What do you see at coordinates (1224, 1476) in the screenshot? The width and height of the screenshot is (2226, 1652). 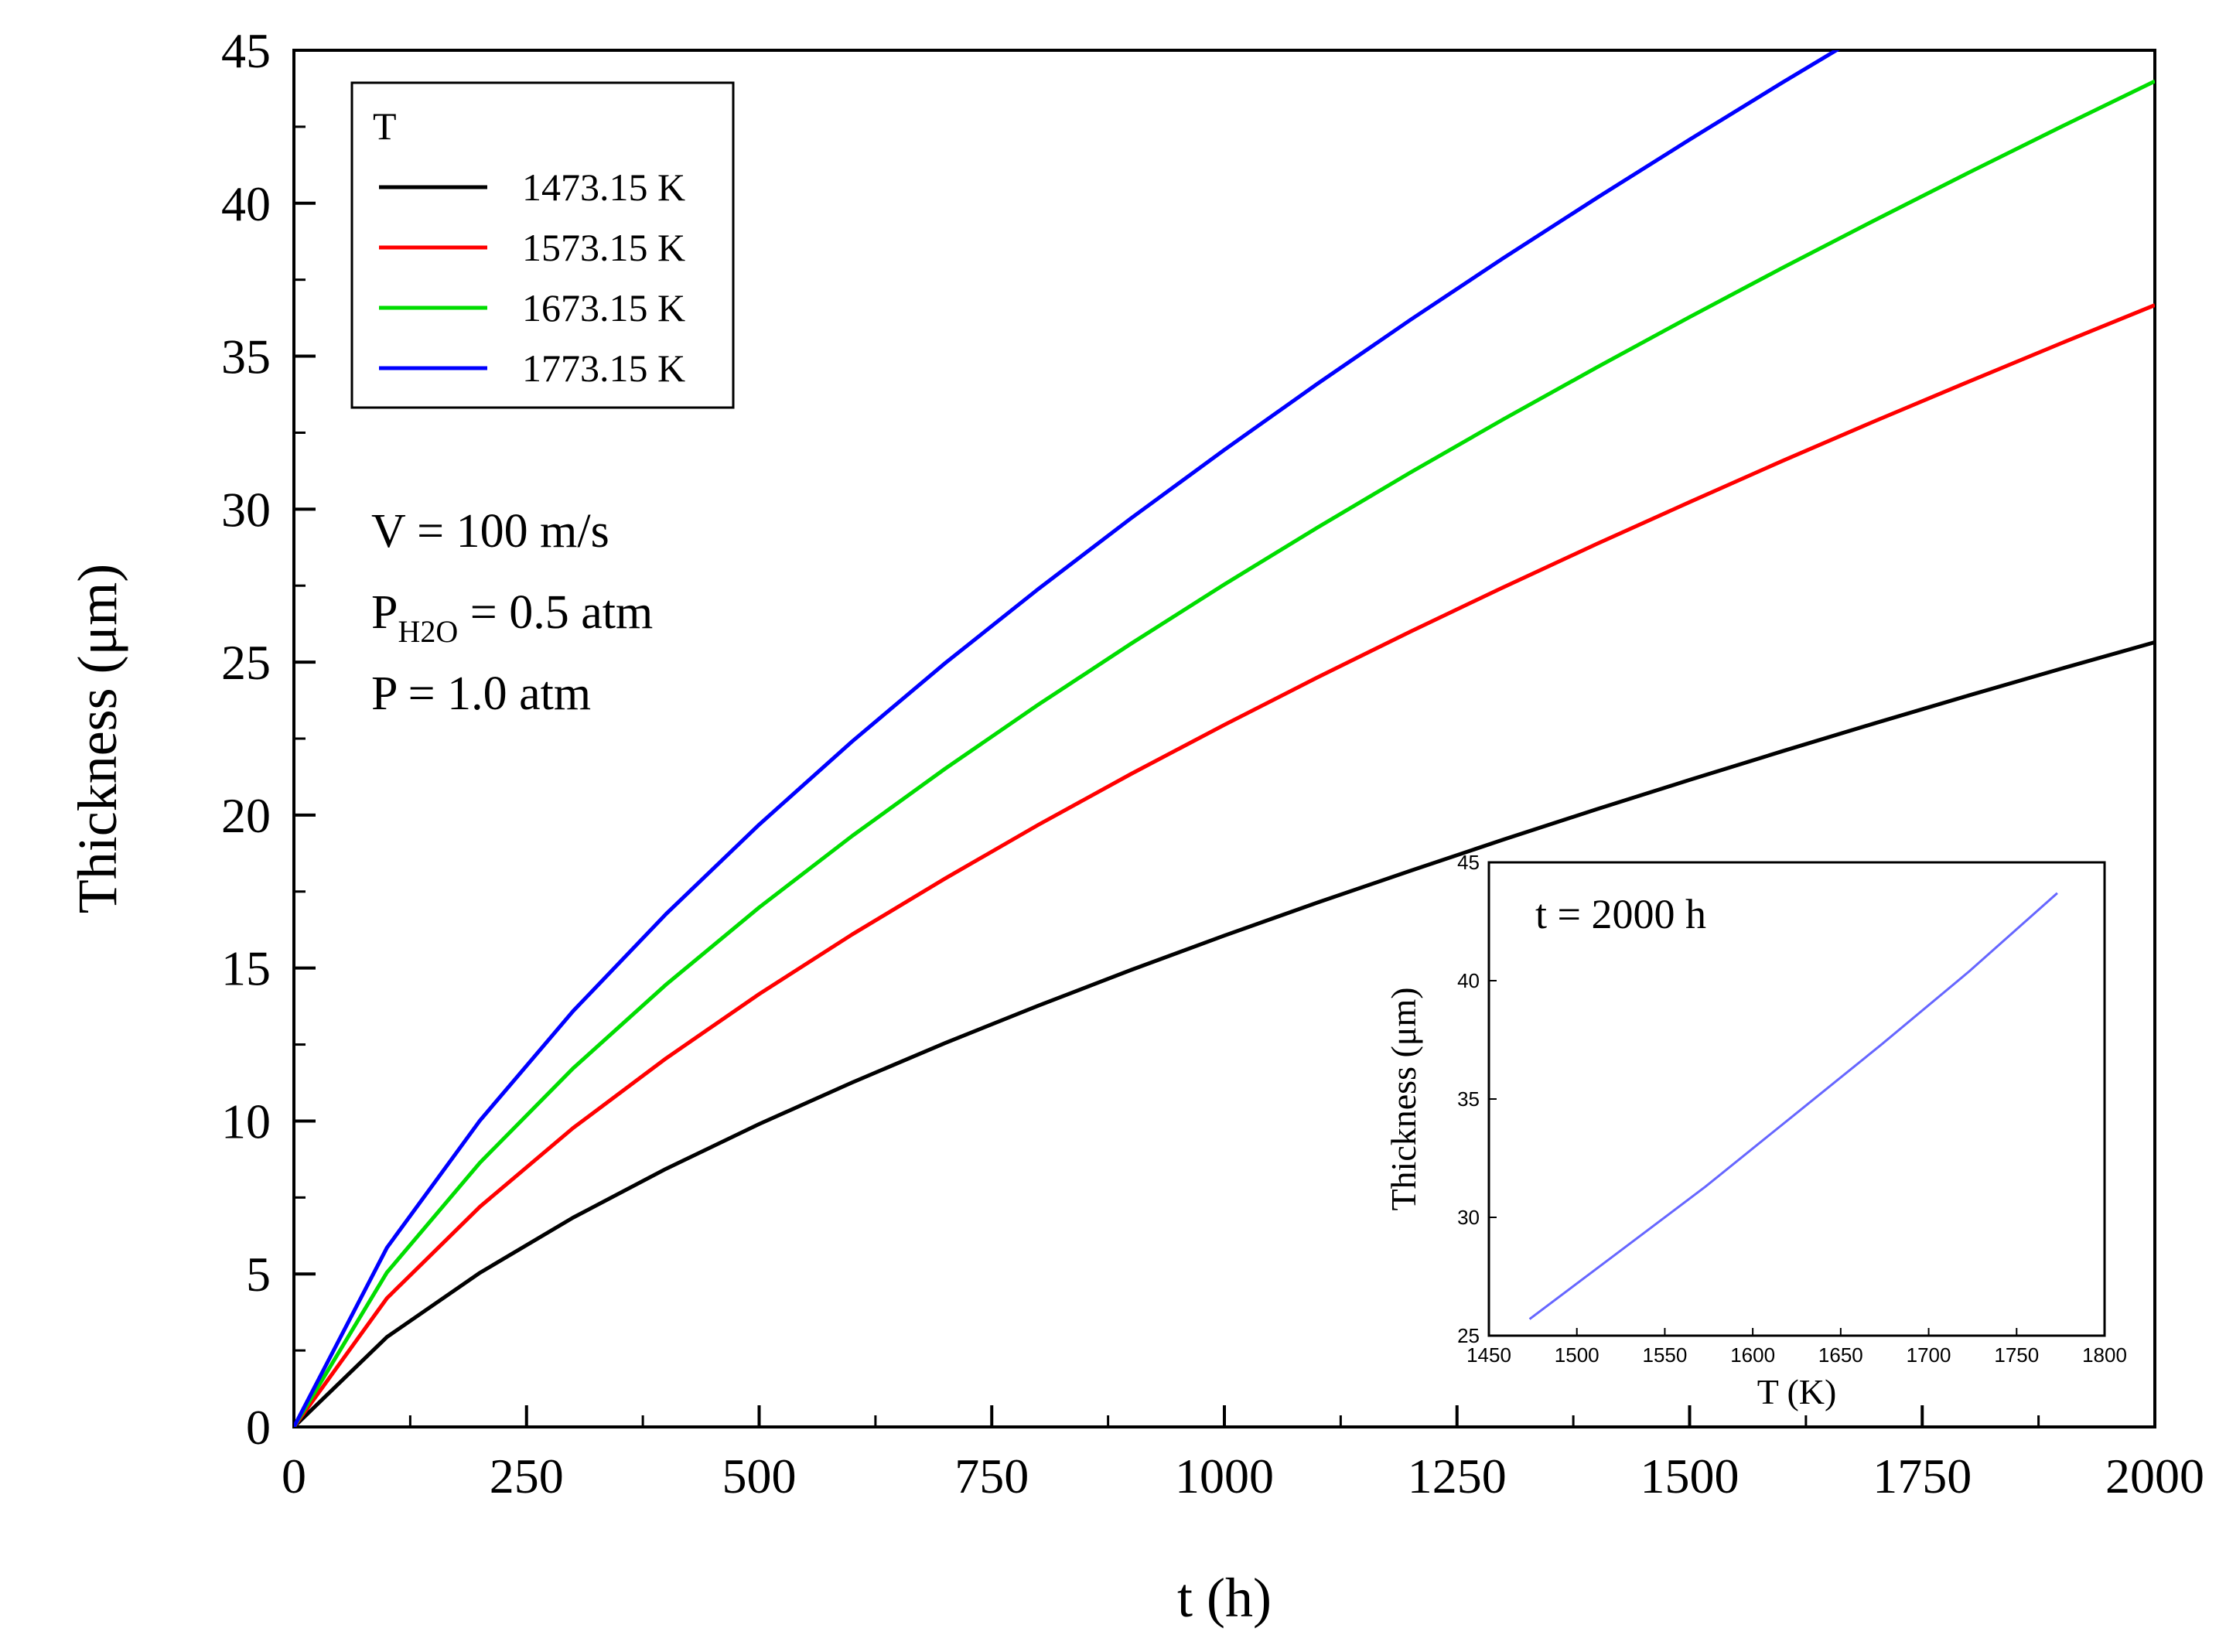 I see `x-tick-label: 1000` at bounding box center [1224, 1476].